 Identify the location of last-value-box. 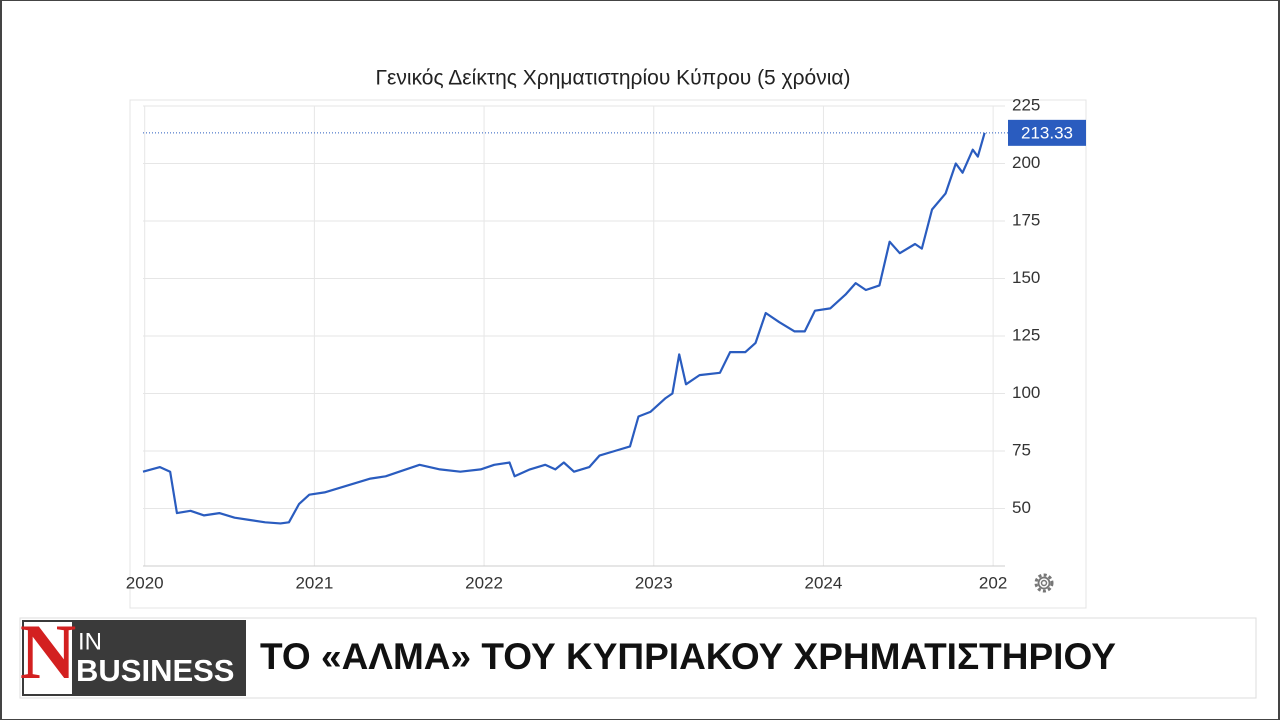
(1047, 132).